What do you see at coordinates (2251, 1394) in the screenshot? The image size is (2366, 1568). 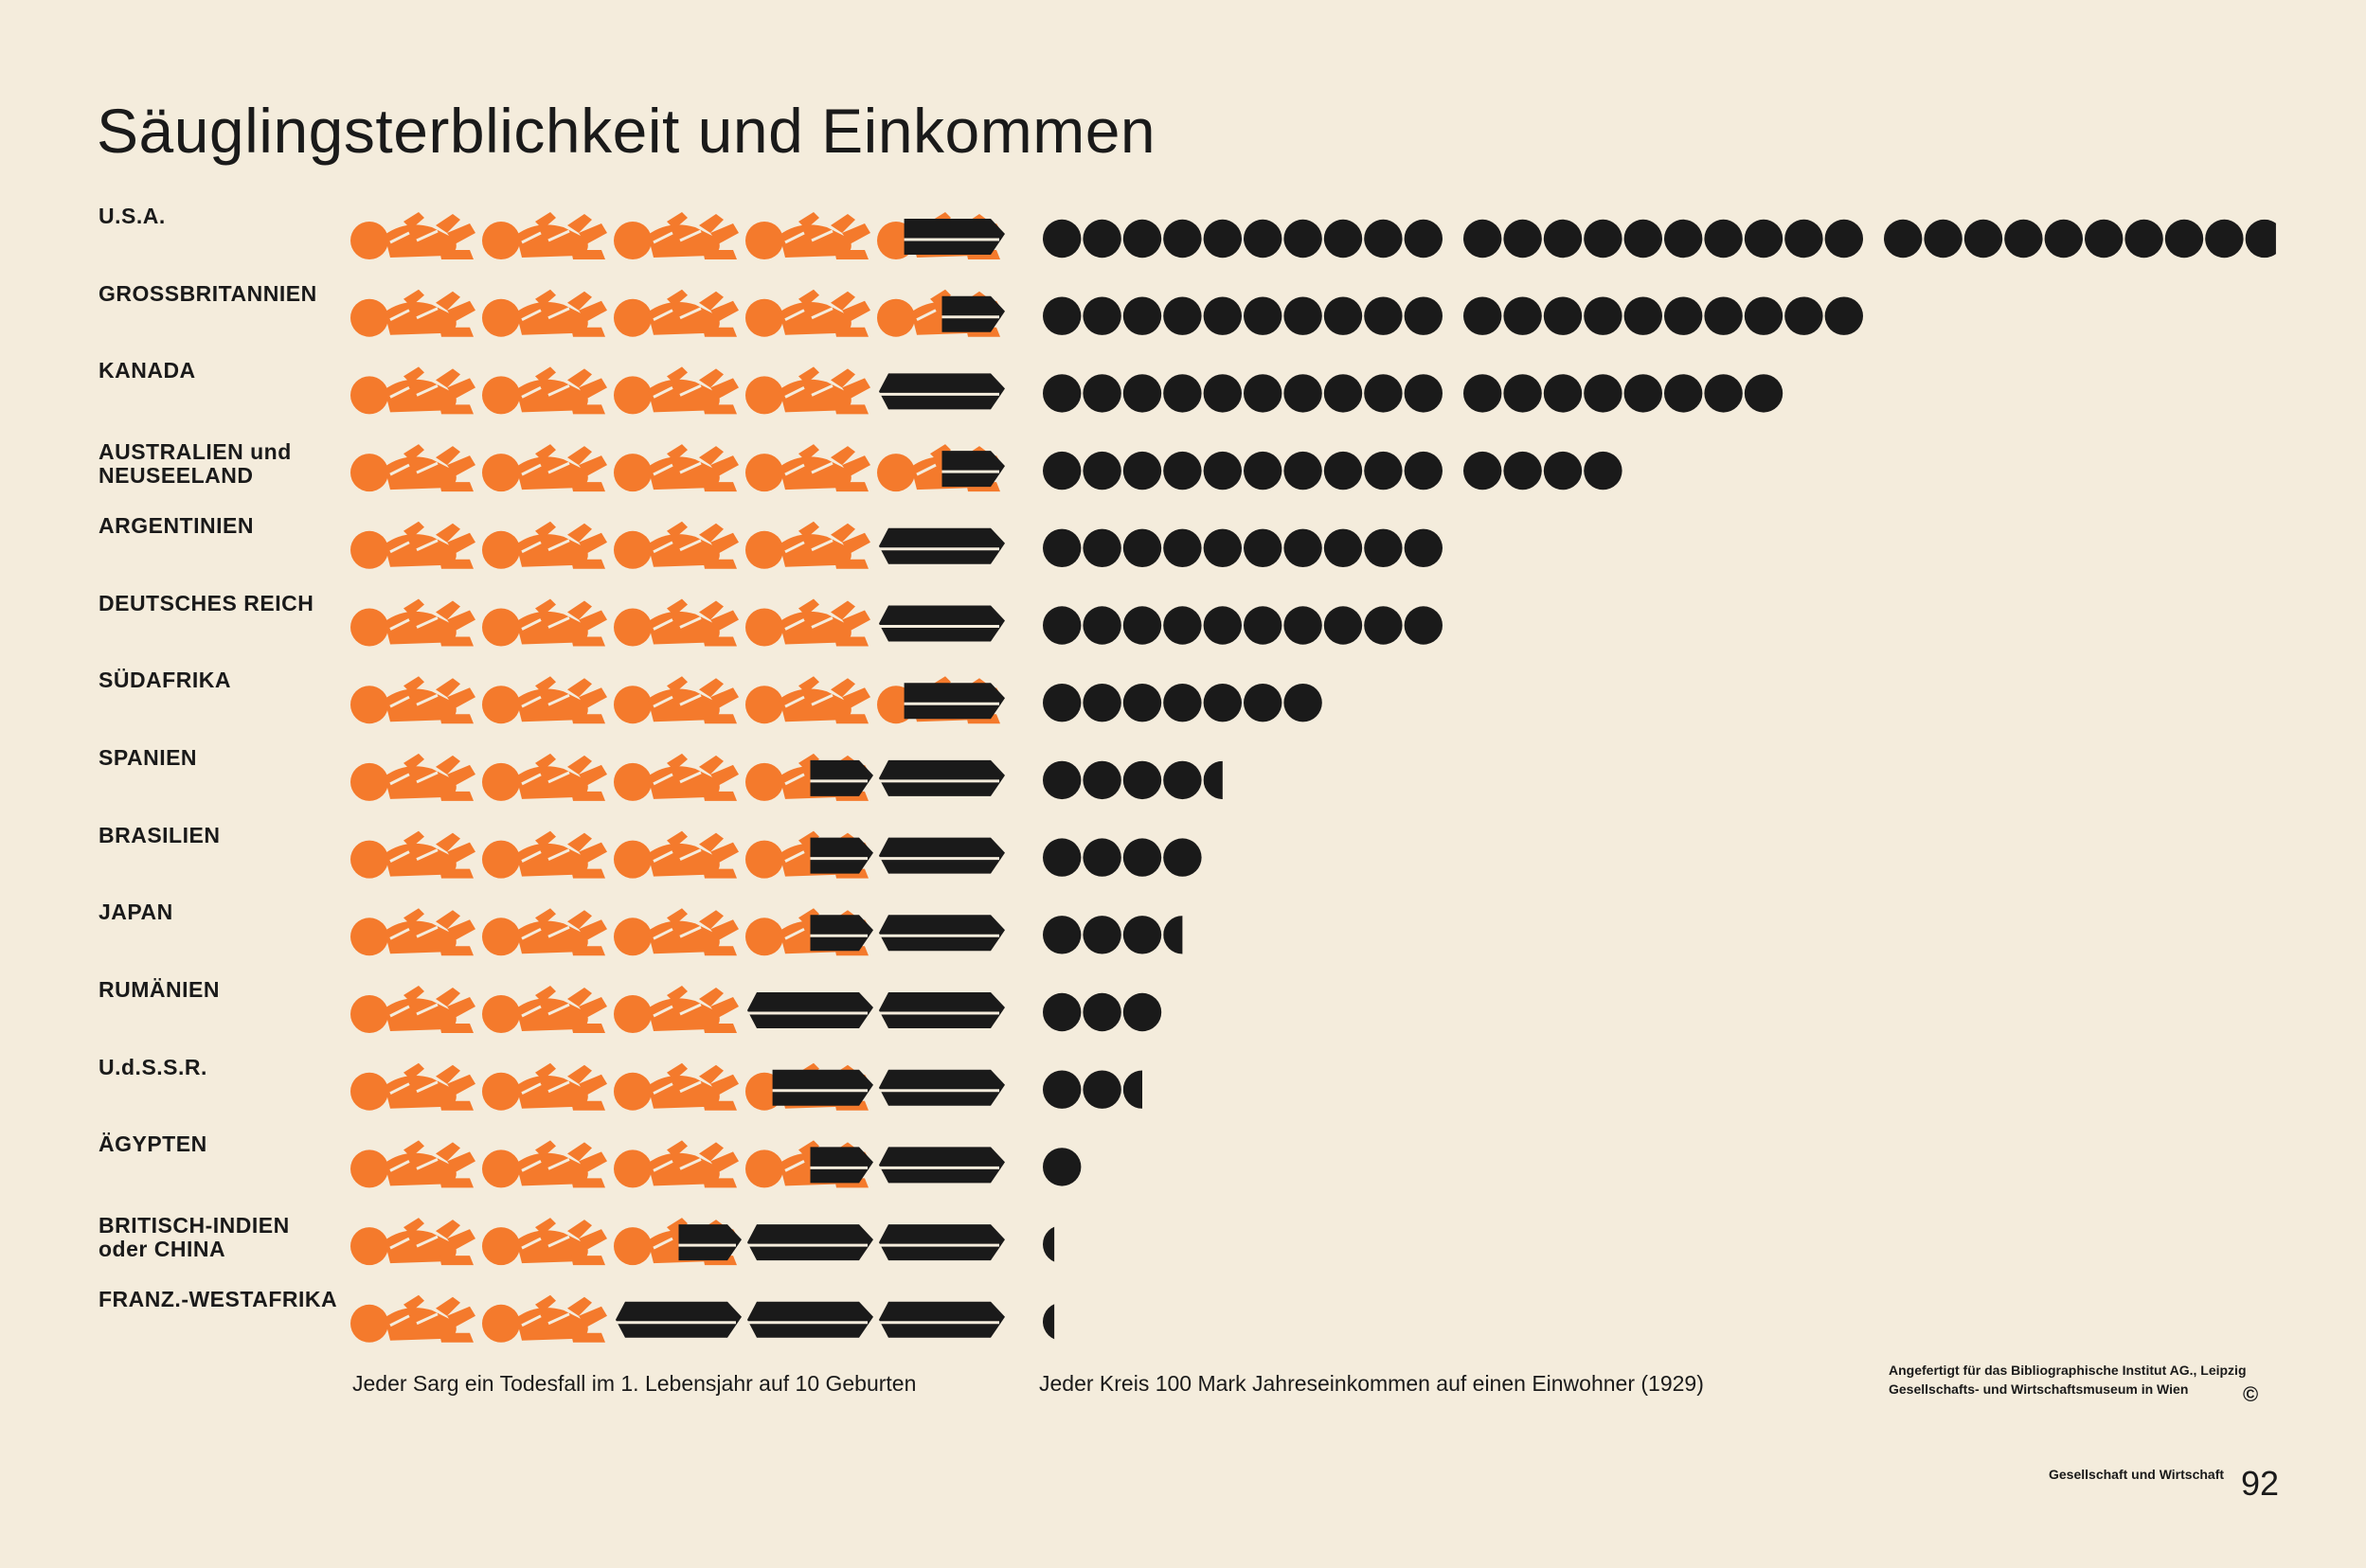 I see `copyright-icon: ©` at bounding box center [2251, 1394].